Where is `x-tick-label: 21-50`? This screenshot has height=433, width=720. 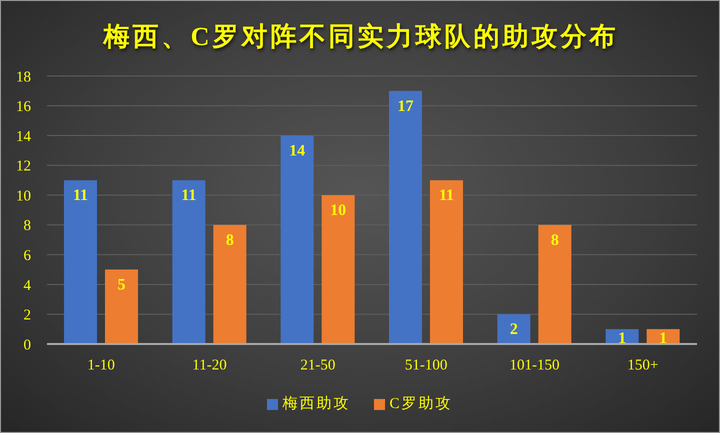 x-tick-label: 21-50 is located at coordinates (318, 366).